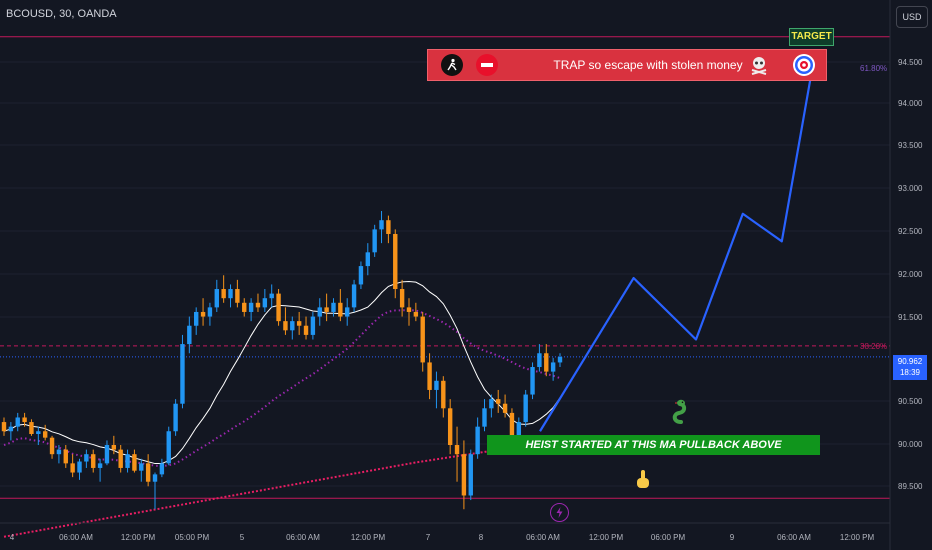 The height and width of the screenshot is (550, 932). What do you see at coordinates (874, 68) in the screenshot?
I see `fib-label-upper: 61.80%` at bounding box center [874, 68].